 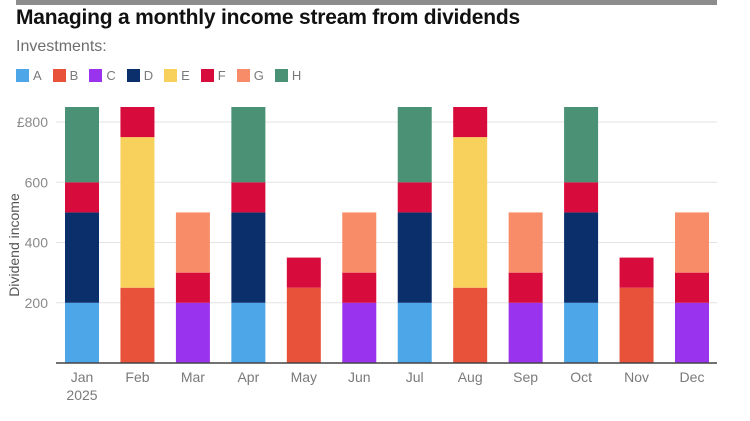 What do you see at coordinates (296, 75) in the screenshot?
I see `legend-label-h: H` at bounding box center [296, 75].